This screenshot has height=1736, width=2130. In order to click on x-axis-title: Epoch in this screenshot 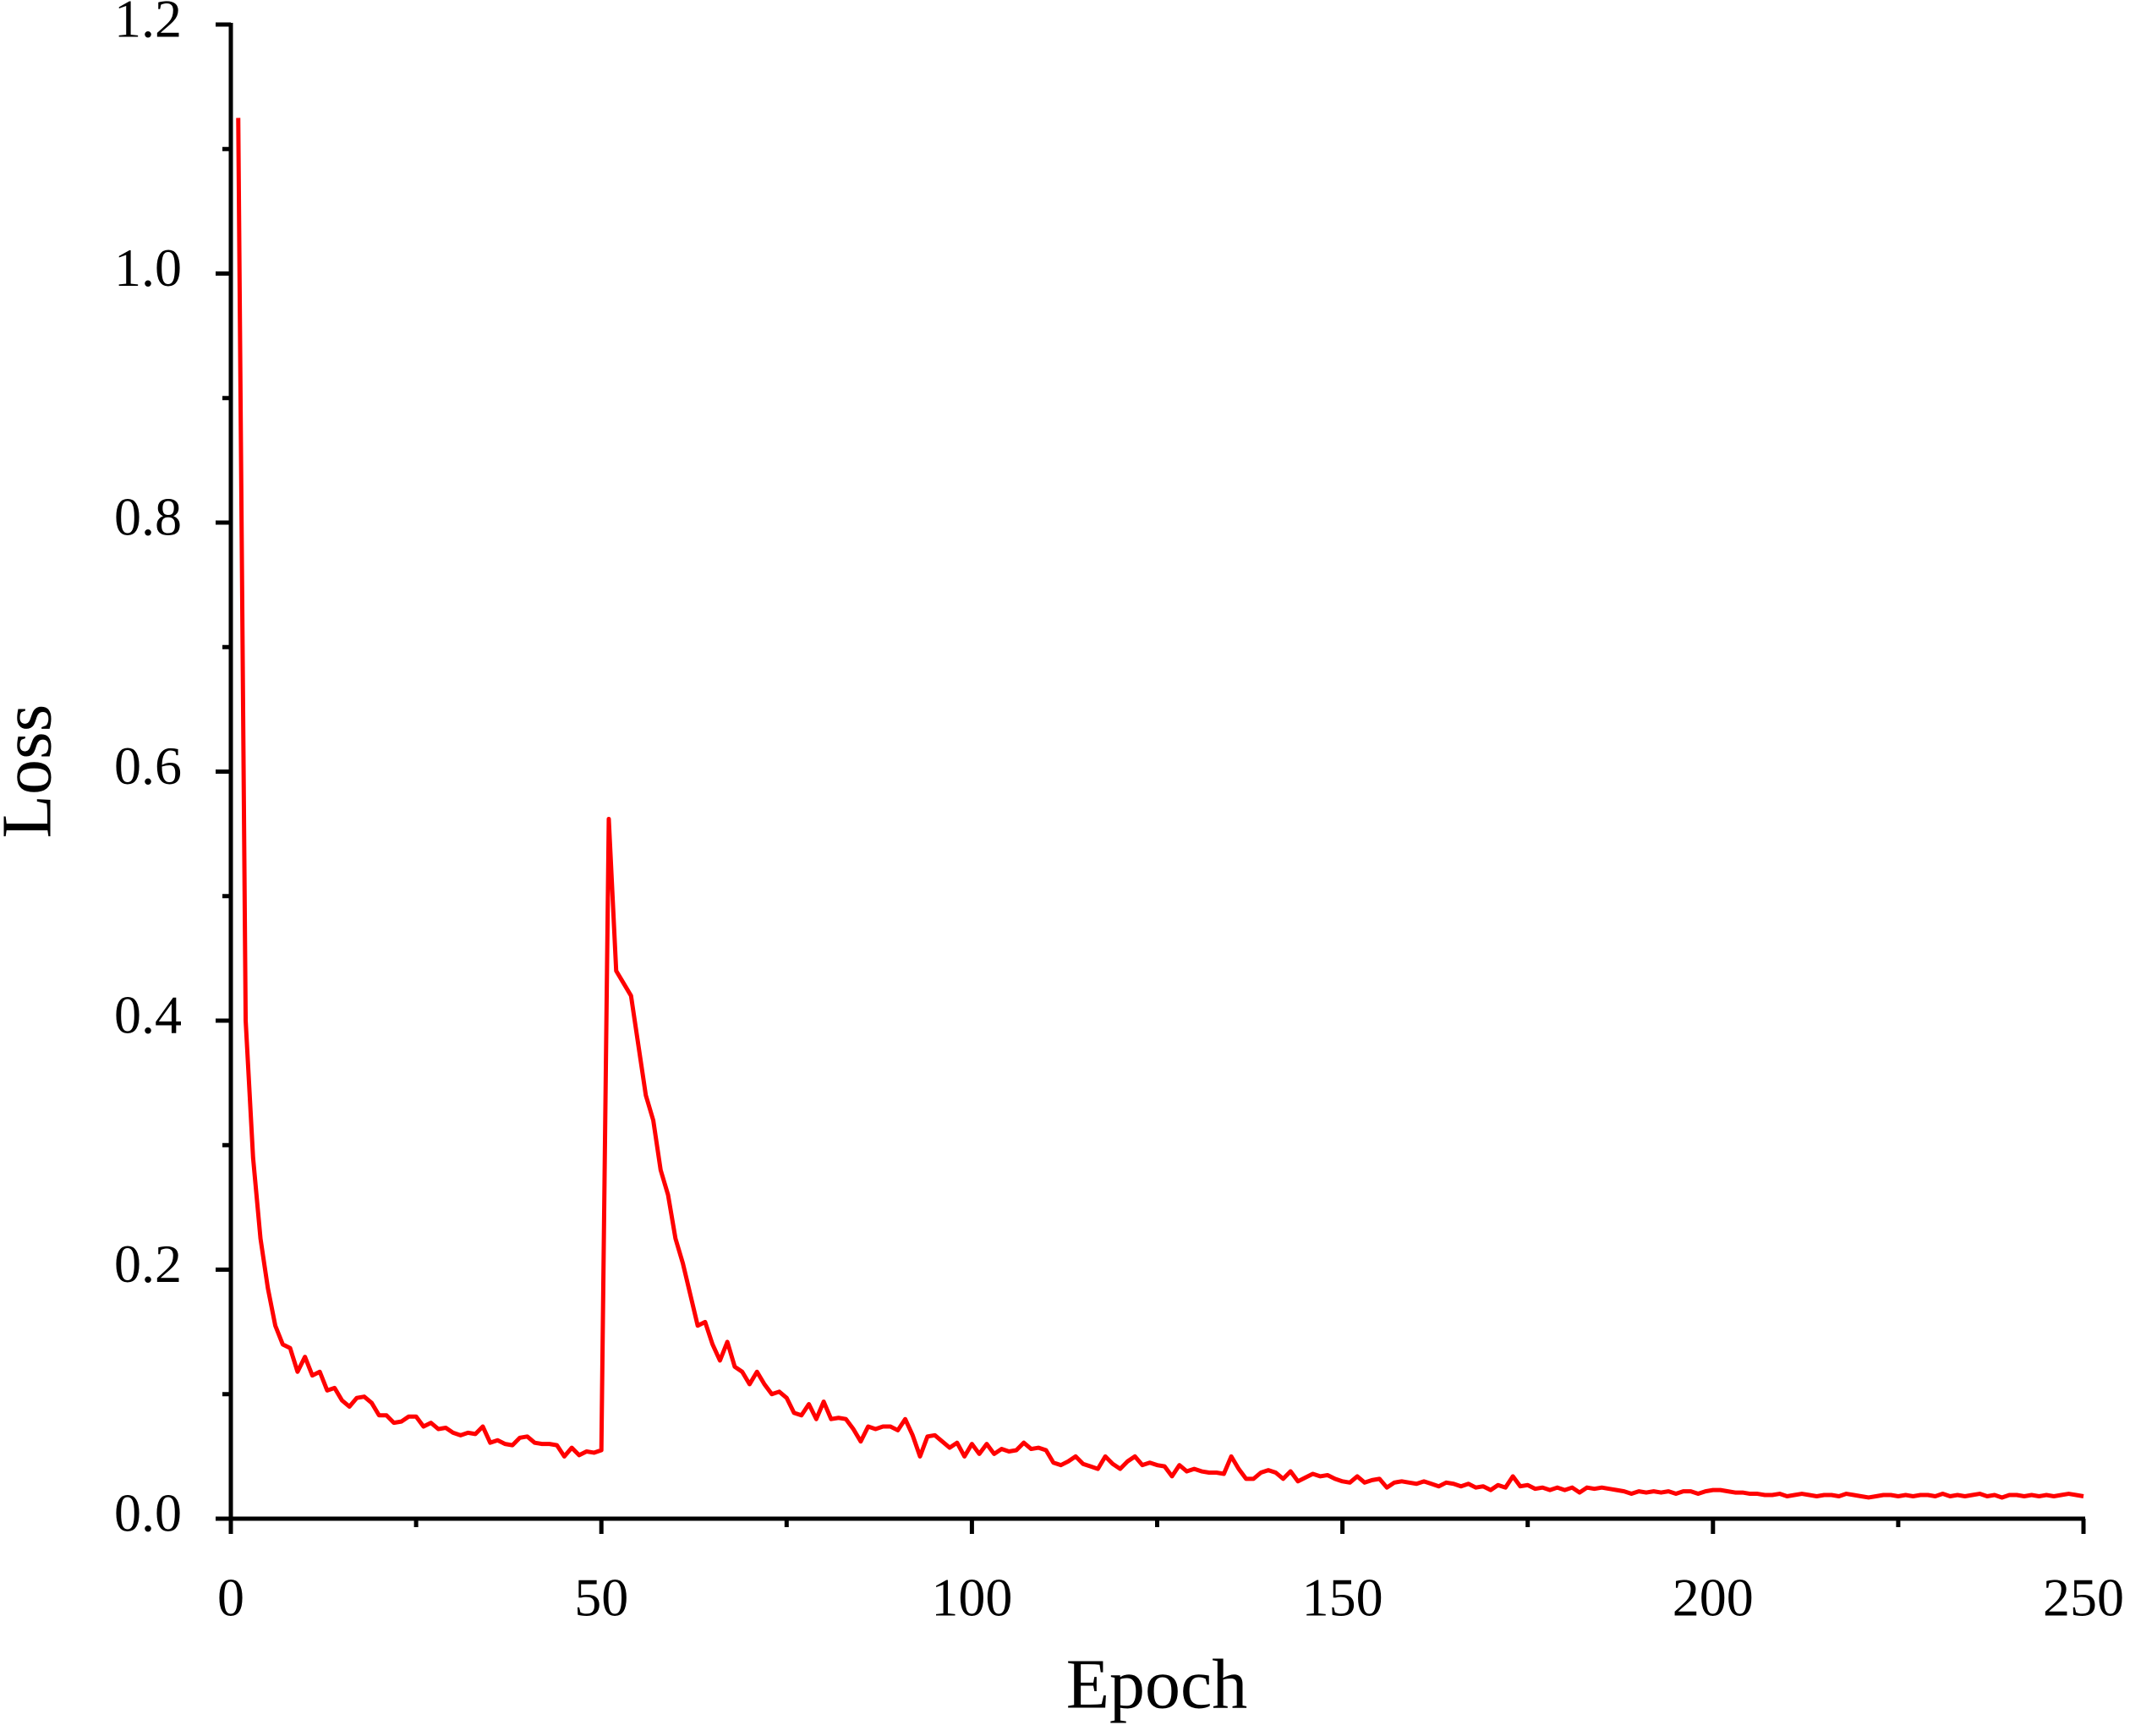, I will do `click(1157, 1684)`.